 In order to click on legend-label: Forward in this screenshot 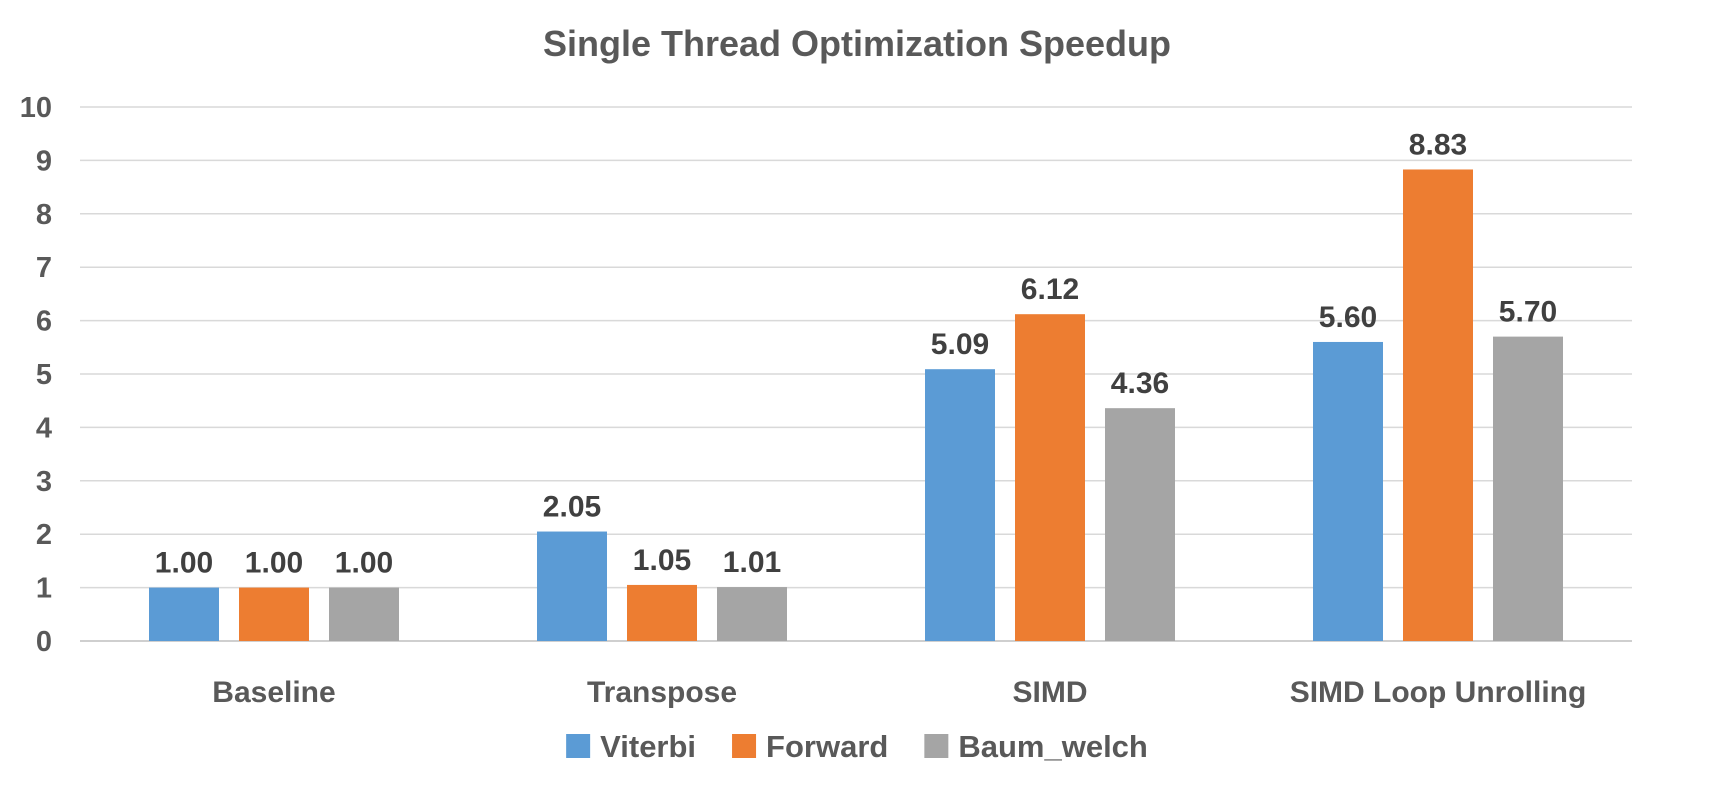, I will do `click(827, 746)`.